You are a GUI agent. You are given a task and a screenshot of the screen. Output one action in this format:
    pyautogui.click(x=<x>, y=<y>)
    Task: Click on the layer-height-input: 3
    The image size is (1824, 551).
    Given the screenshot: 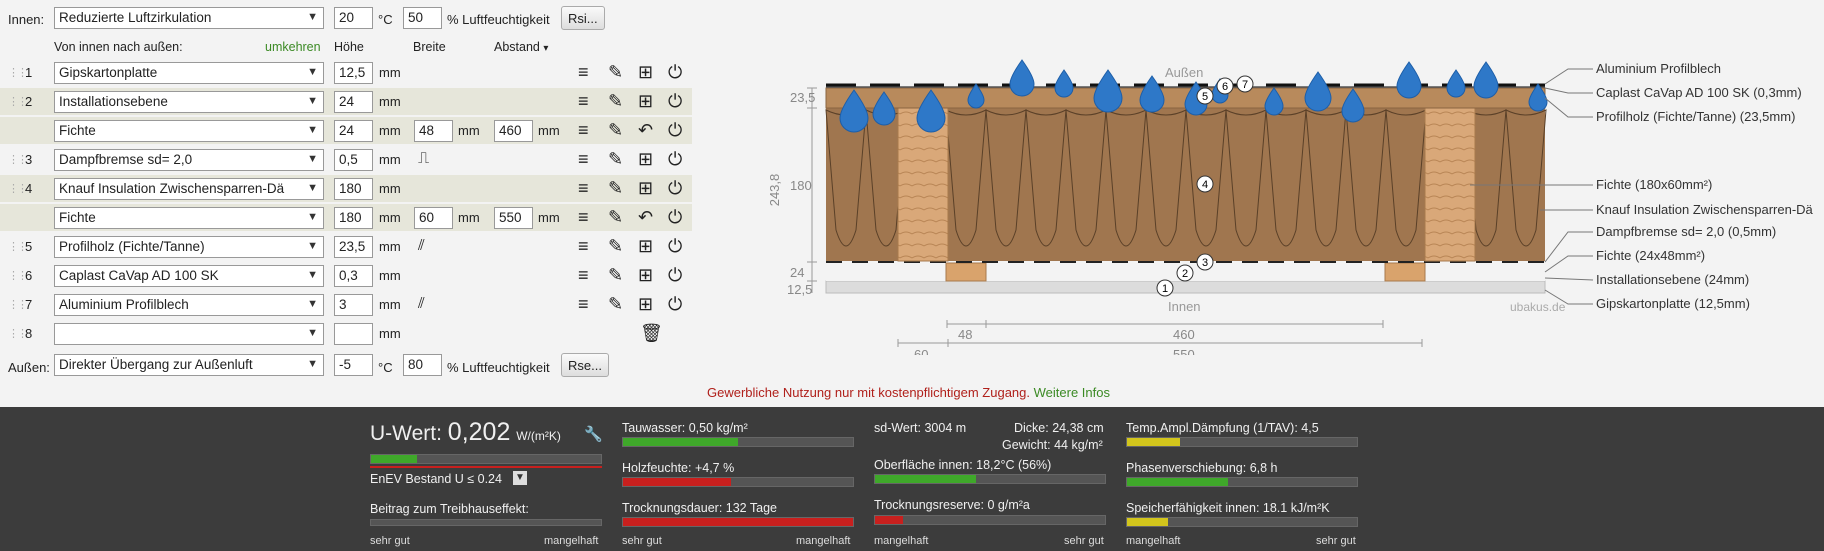 What is the action you would take?
    pyautogui.click(x=353, y=305)
    